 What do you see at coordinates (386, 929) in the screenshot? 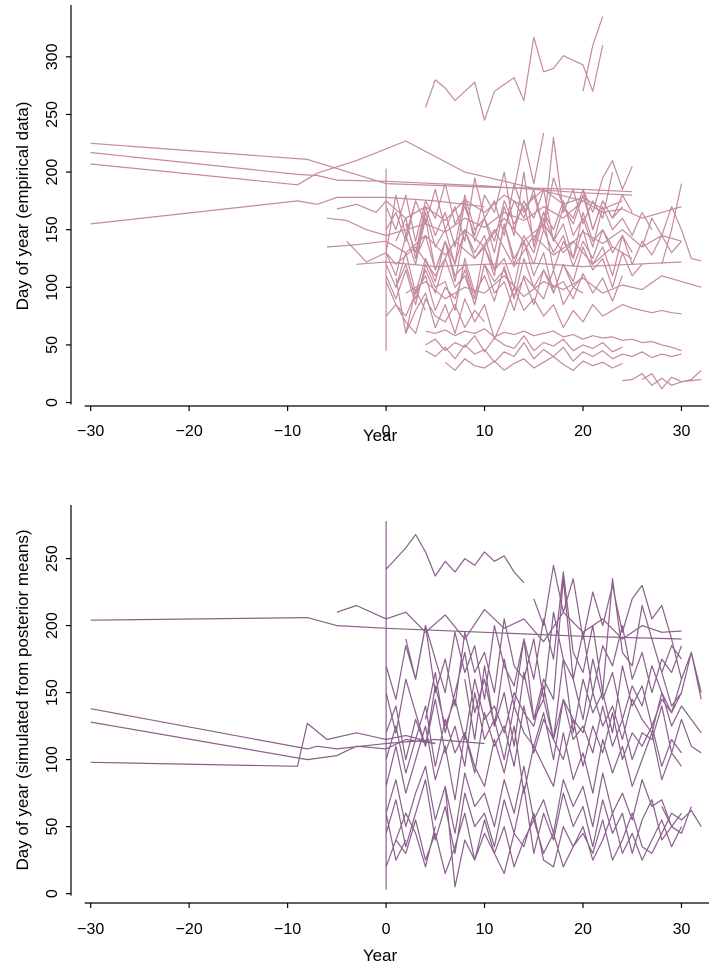
I see `x-tick-label: 0` at bounding box center [386, 929].